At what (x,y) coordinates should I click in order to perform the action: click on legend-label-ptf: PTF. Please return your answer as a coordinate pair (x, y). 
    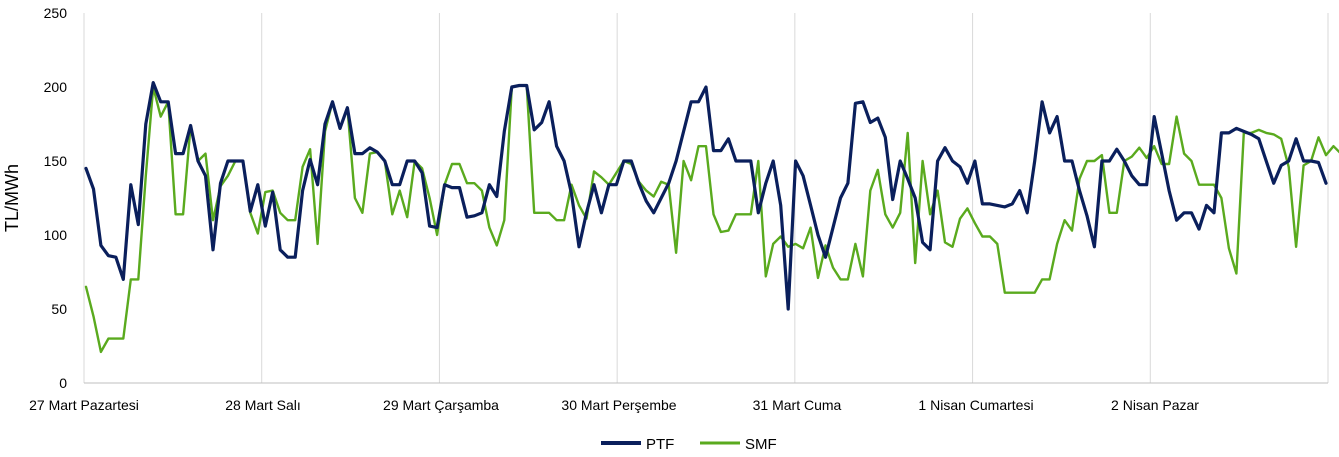
    Looking at the image, I should click on (660, 444).